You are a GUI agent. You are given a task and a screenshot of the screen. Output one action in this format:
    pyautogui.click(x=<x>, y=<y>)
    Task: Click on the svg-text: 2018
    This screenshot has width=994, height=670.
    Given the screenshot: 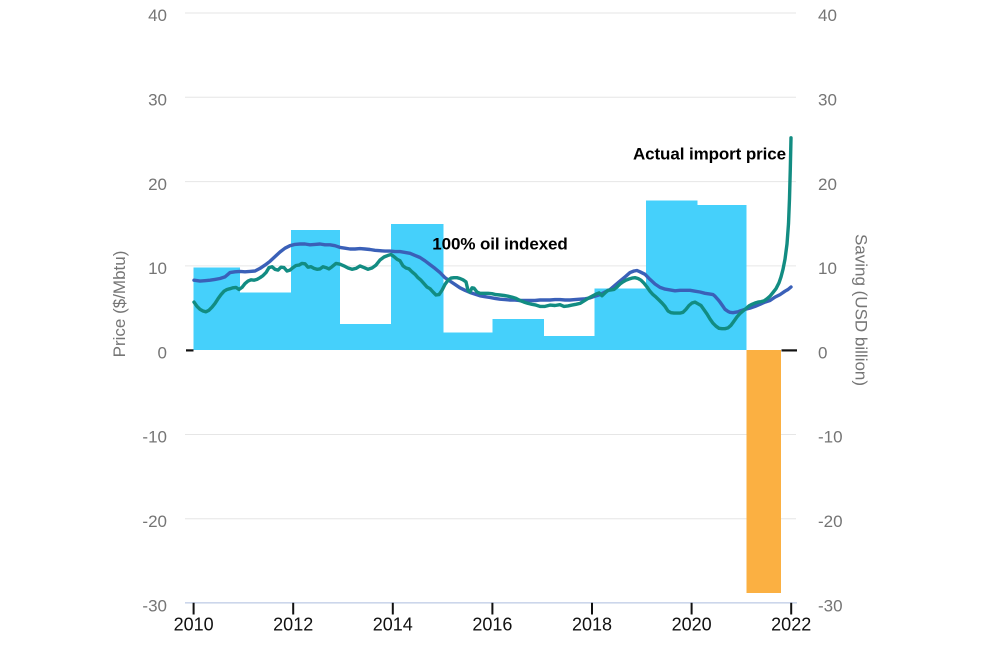 What is the action you would take?
    pyautogui.click(x=592, y=625)
    